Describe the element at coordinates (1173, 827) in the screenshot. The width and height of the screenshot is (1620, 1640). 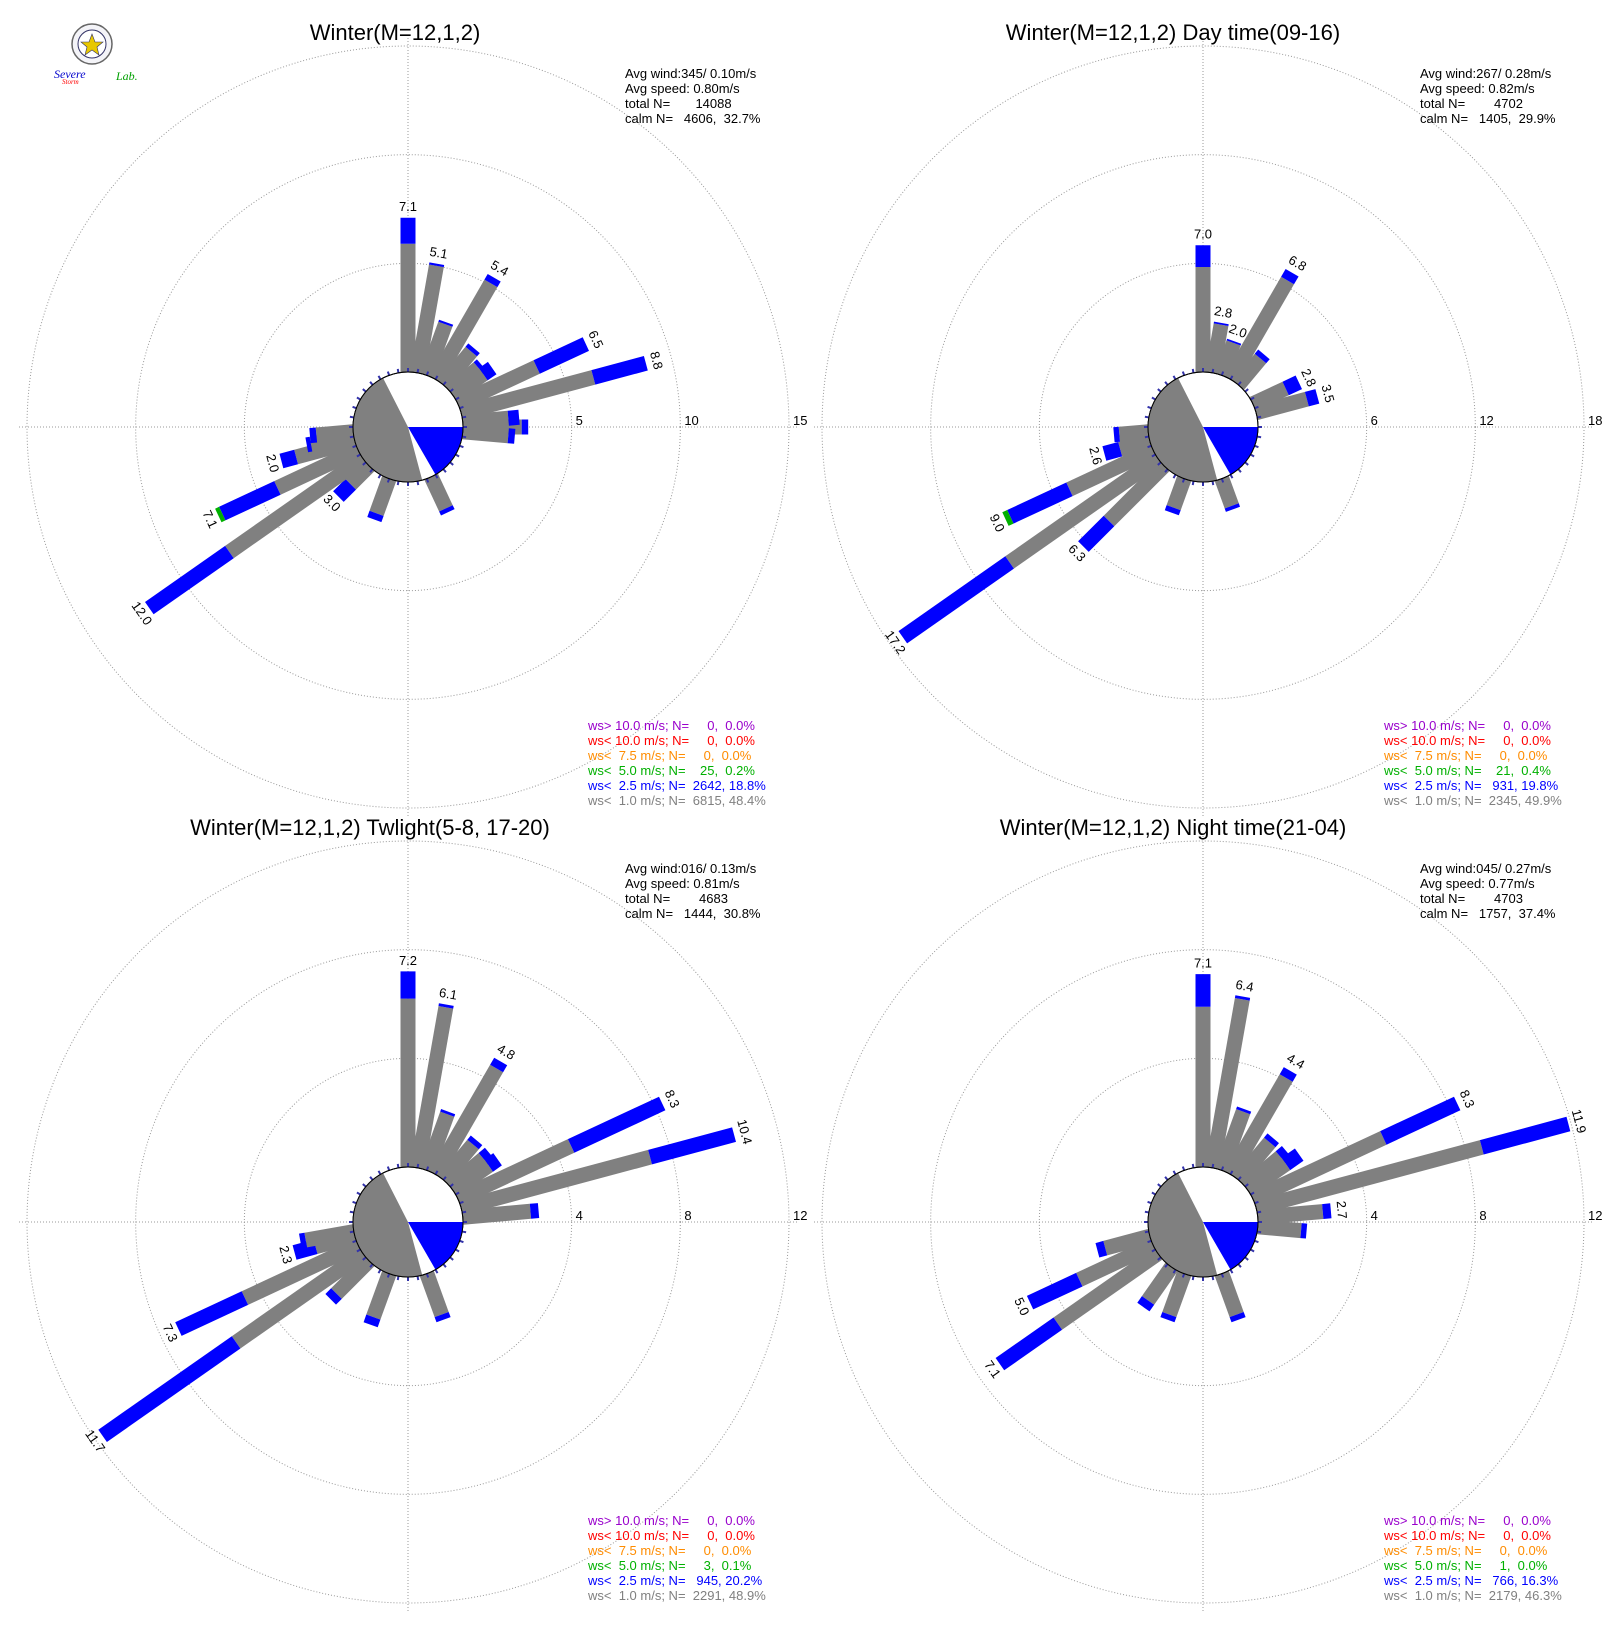
I see `panel-title: Winter(M=12,1,2) Night time(21-04)` at that location.